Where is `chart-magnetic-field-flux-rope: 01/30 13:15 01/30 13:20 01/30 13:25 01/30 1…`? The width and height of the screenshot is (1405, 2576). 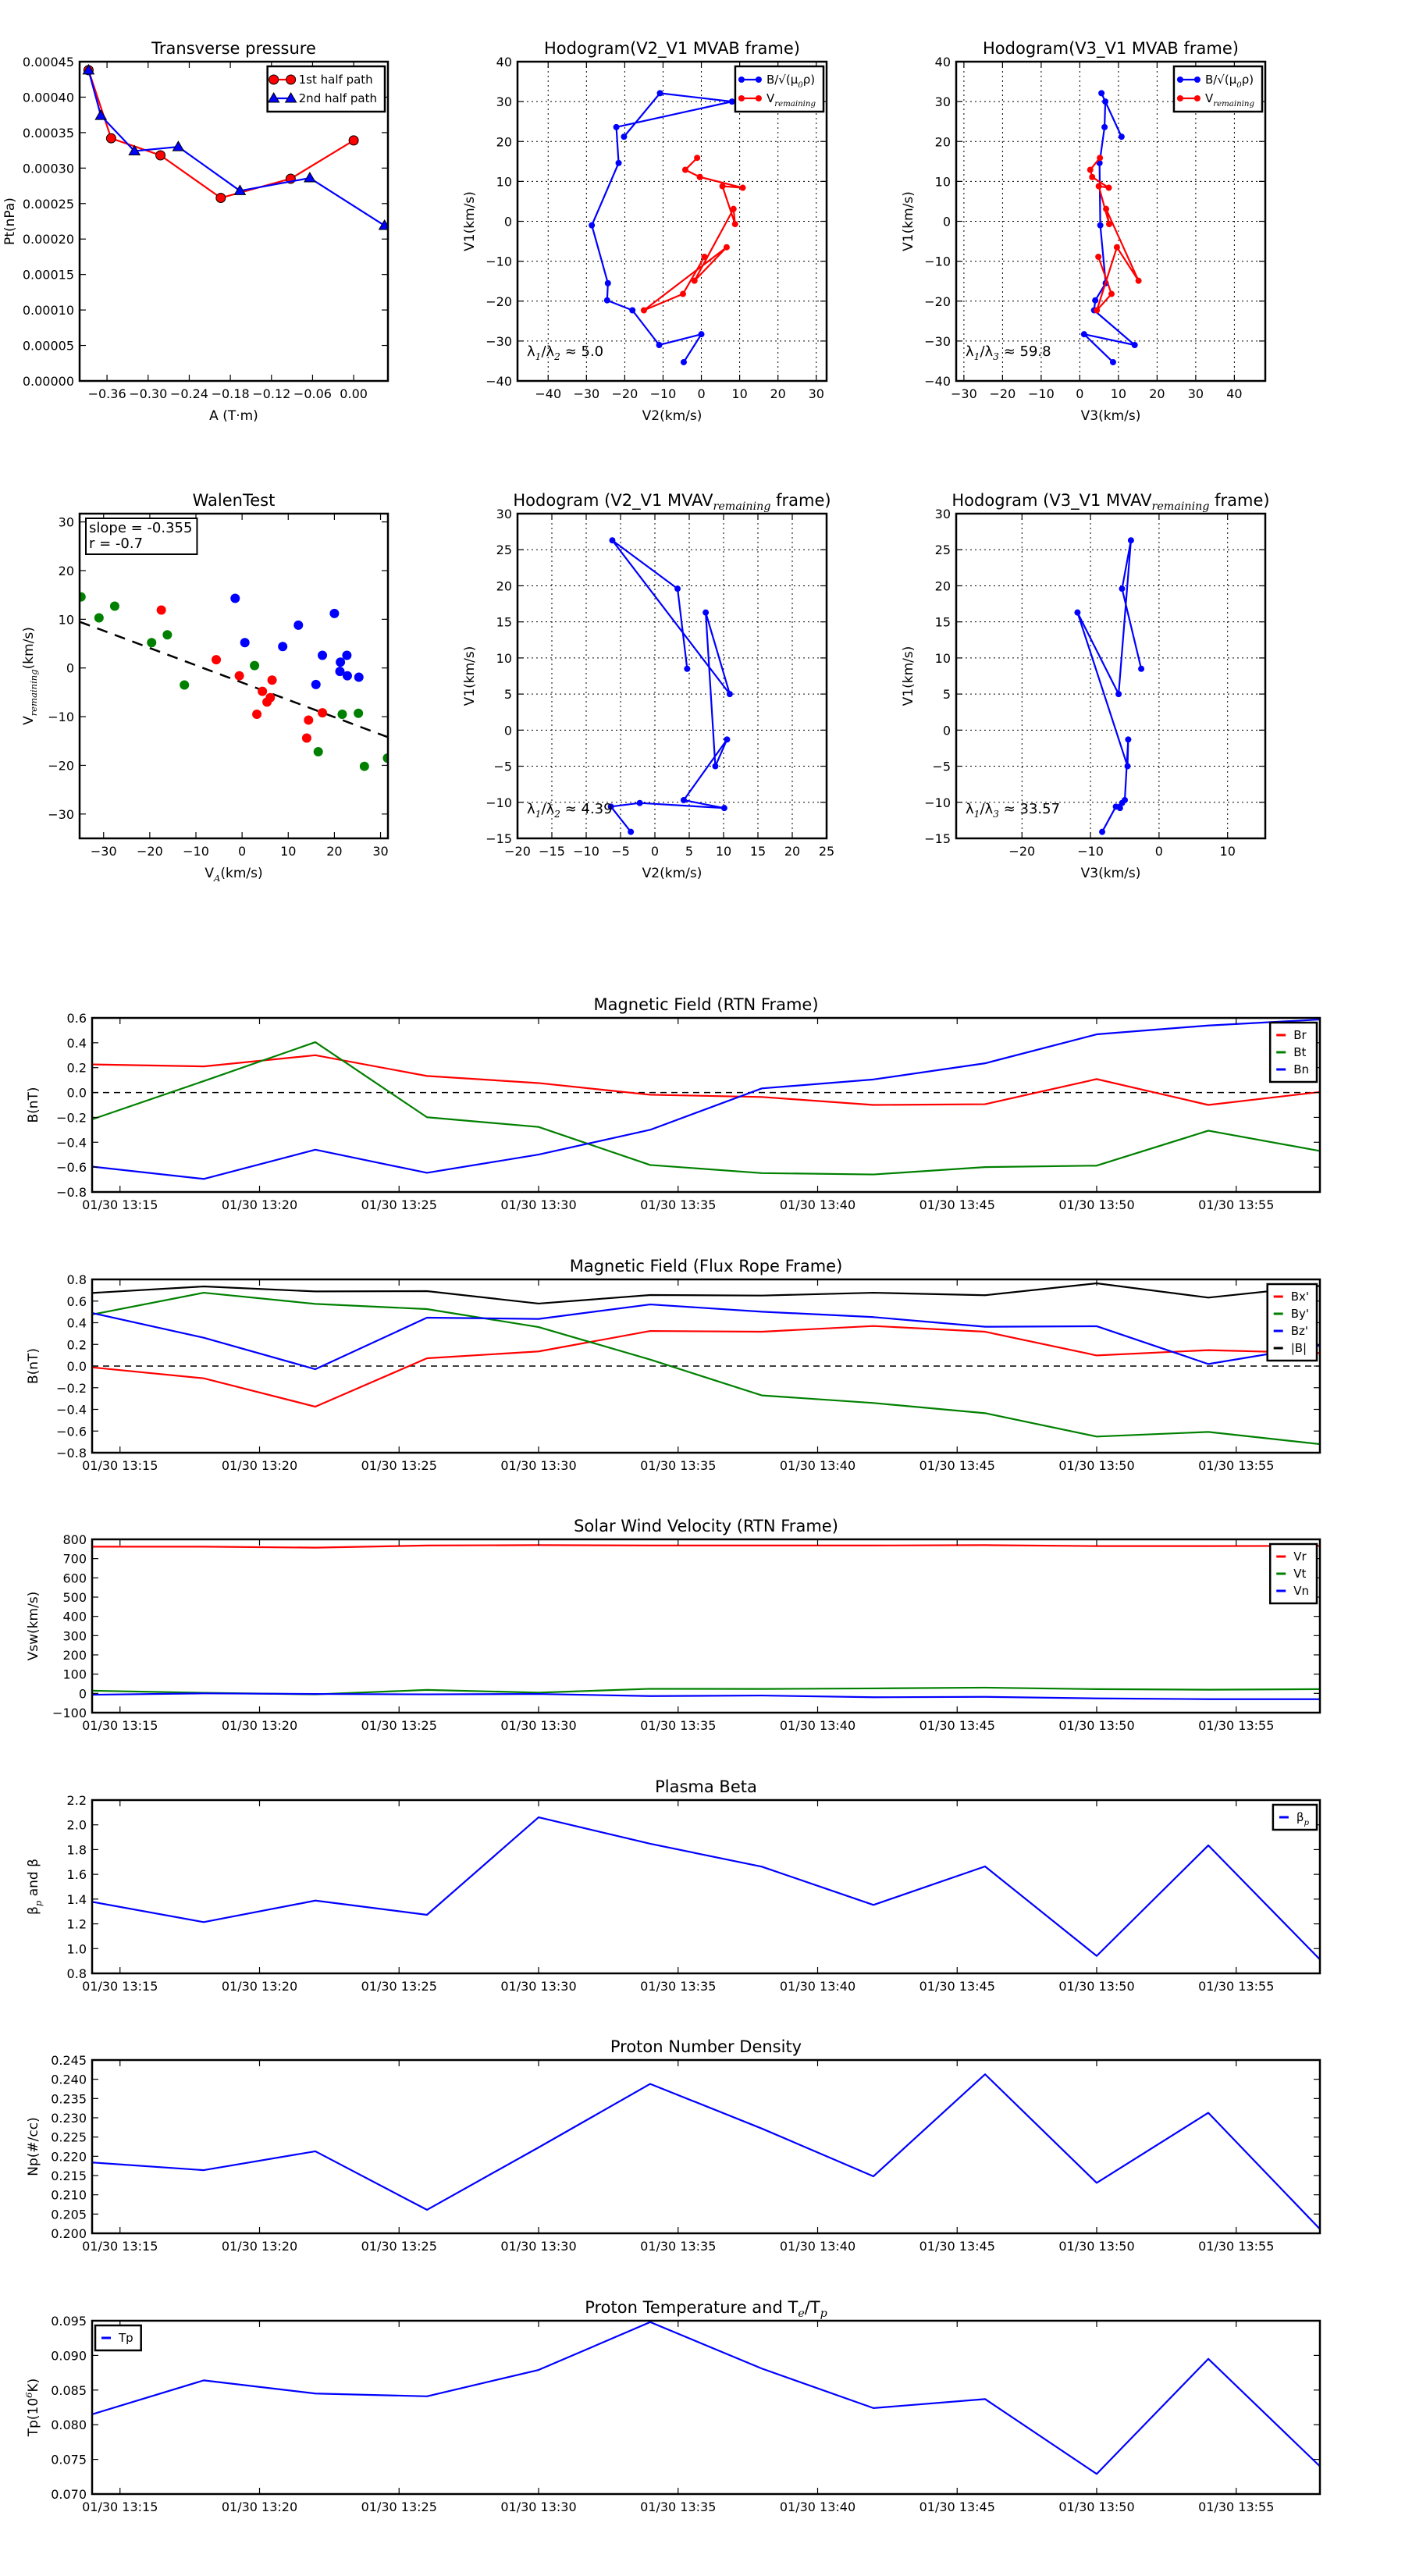 chart-magnetic-field-flux-rope: 01/30 13:15 01/30 13:20 01/30 13:25 01/30 1… is located at coordinates (674, 1365).